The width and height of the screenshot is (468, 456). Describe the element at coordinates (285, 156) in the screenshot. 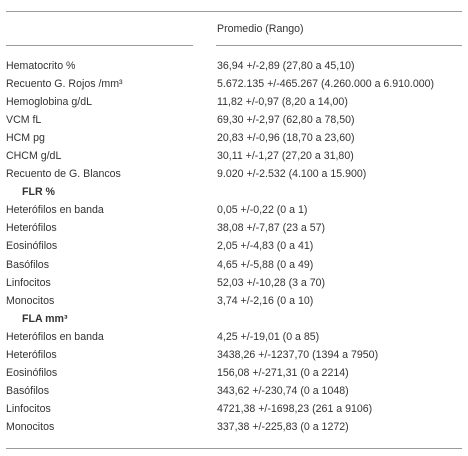

I see `row-value: 30,11 +/-1,27 (27,20 a 31,80)` at that location.